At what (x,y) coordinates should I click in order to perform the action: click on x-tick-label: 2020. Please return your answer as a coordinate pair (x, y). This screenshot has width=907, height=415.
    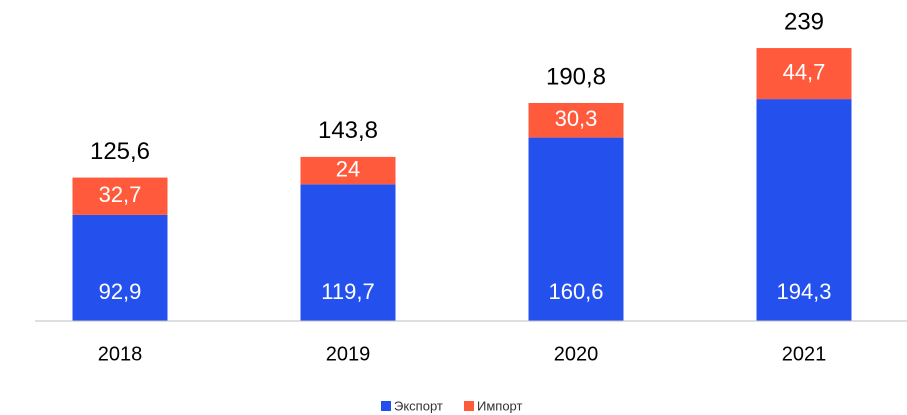
    Looking at the image, I should click on (576, 354).